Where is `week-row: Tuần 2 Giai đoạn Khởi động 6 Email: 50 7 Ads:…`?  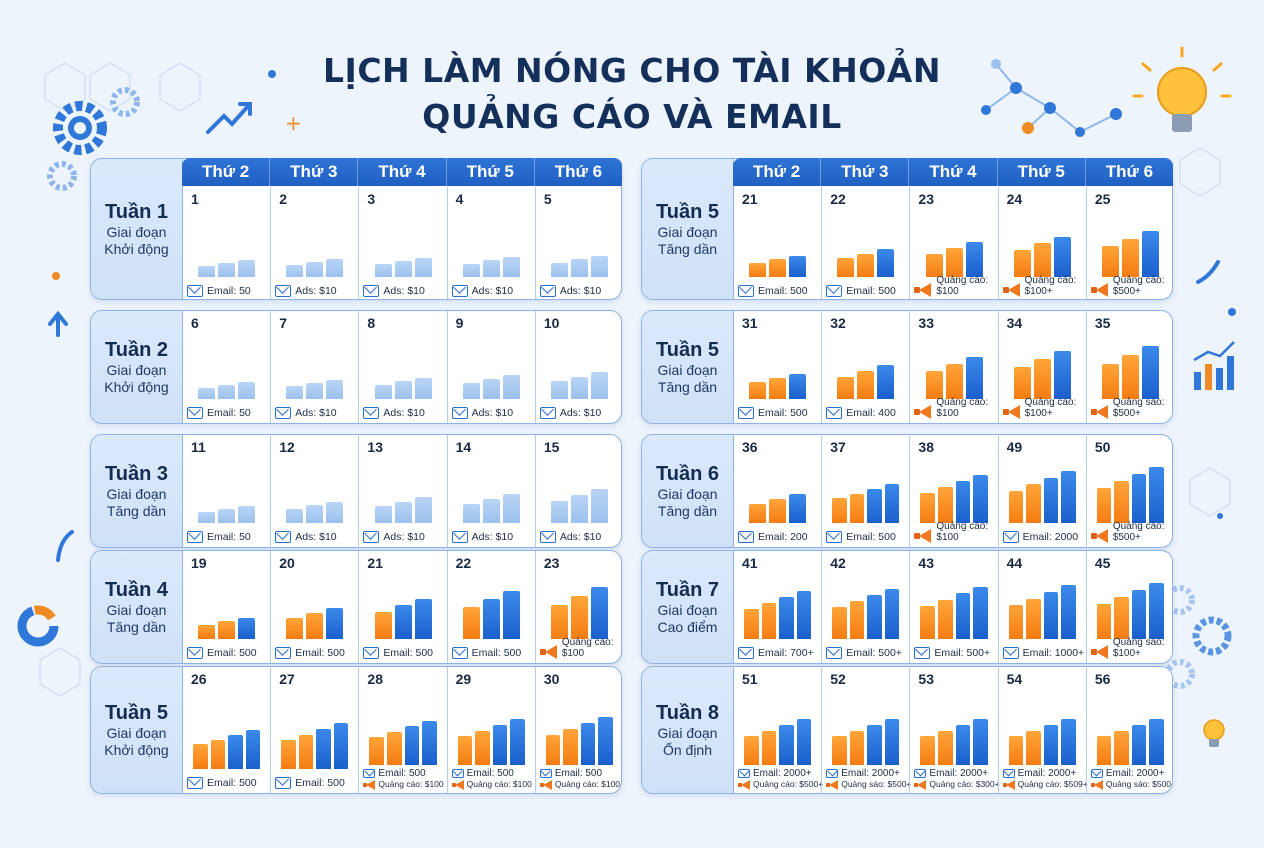 week-row: Tuần 2 Giai đoạn Khởi động 6 Email: 50 7 Ads:… is located at coordinates (356, 367).